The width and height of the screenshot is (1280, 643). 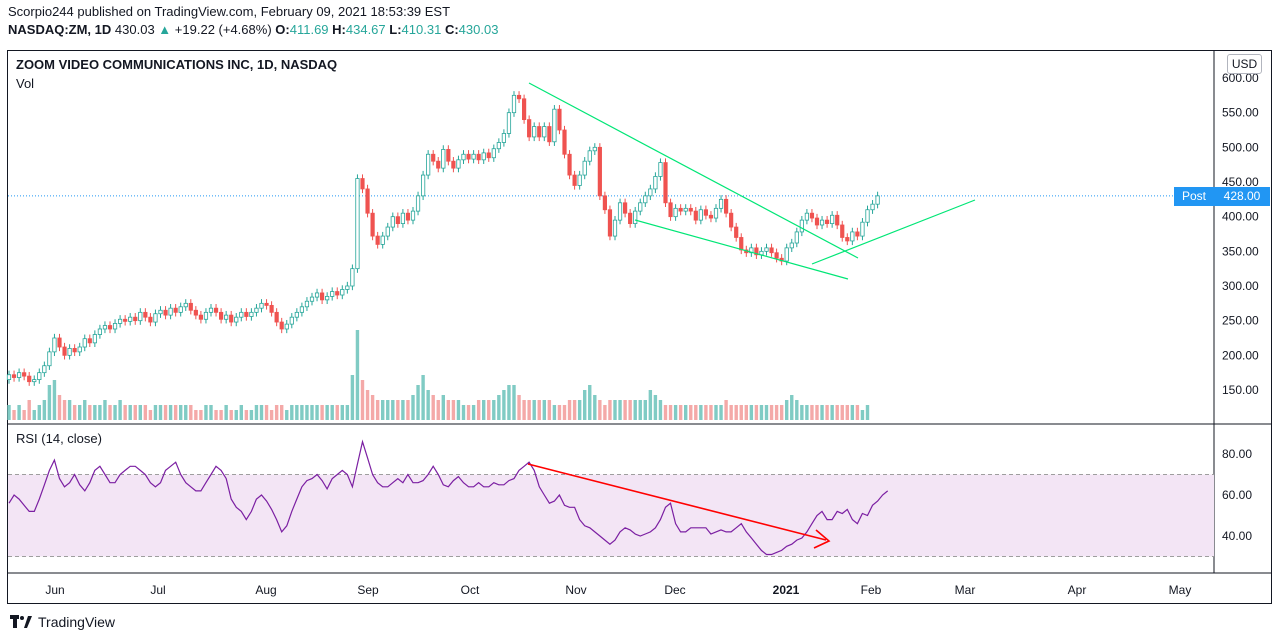 I want to click on time-tick-label: 2021, so click(x=786, y=590).